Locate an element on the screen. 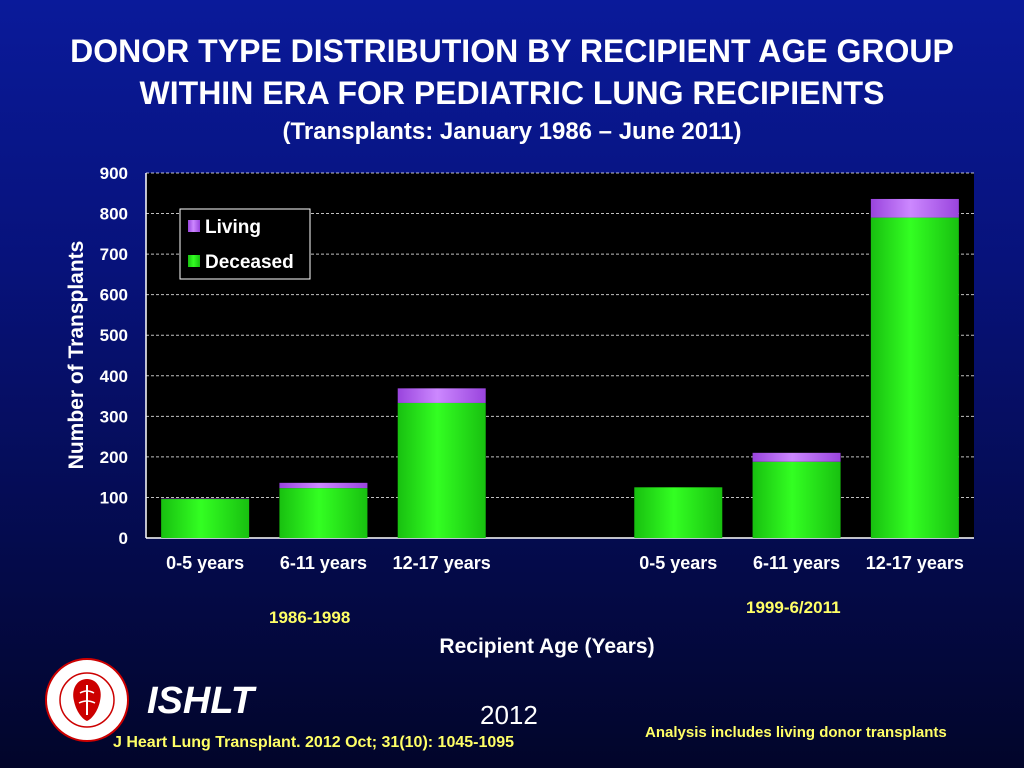 This screenshot has width=1024, height=768. y-tick-label: 500 is located at coordinates (114, 335).